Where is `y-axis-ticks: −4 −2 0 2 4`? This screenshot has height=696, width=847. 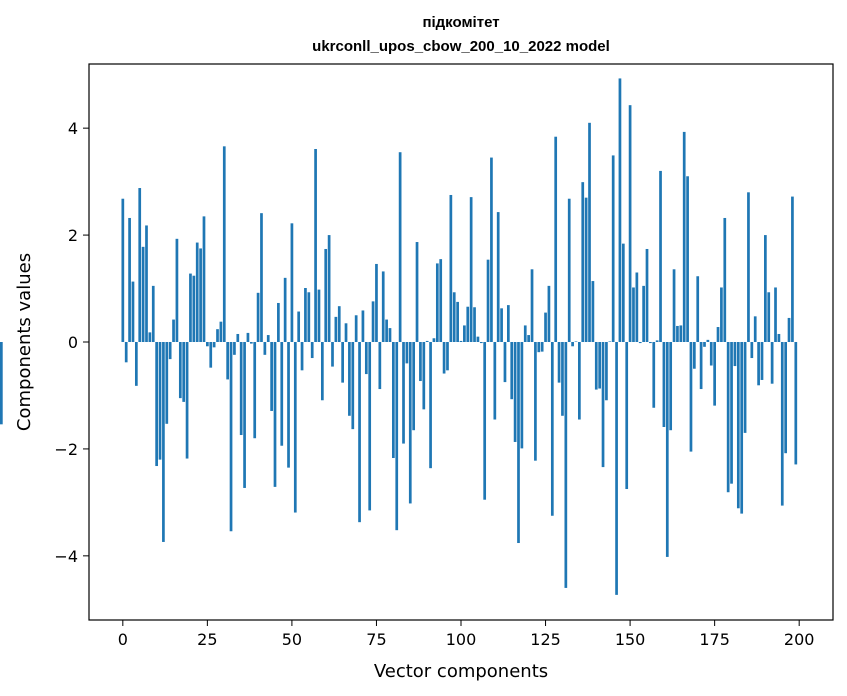 y-axis-ticks: −4 −2 0 2 4 is located at coordinates (71, 342).